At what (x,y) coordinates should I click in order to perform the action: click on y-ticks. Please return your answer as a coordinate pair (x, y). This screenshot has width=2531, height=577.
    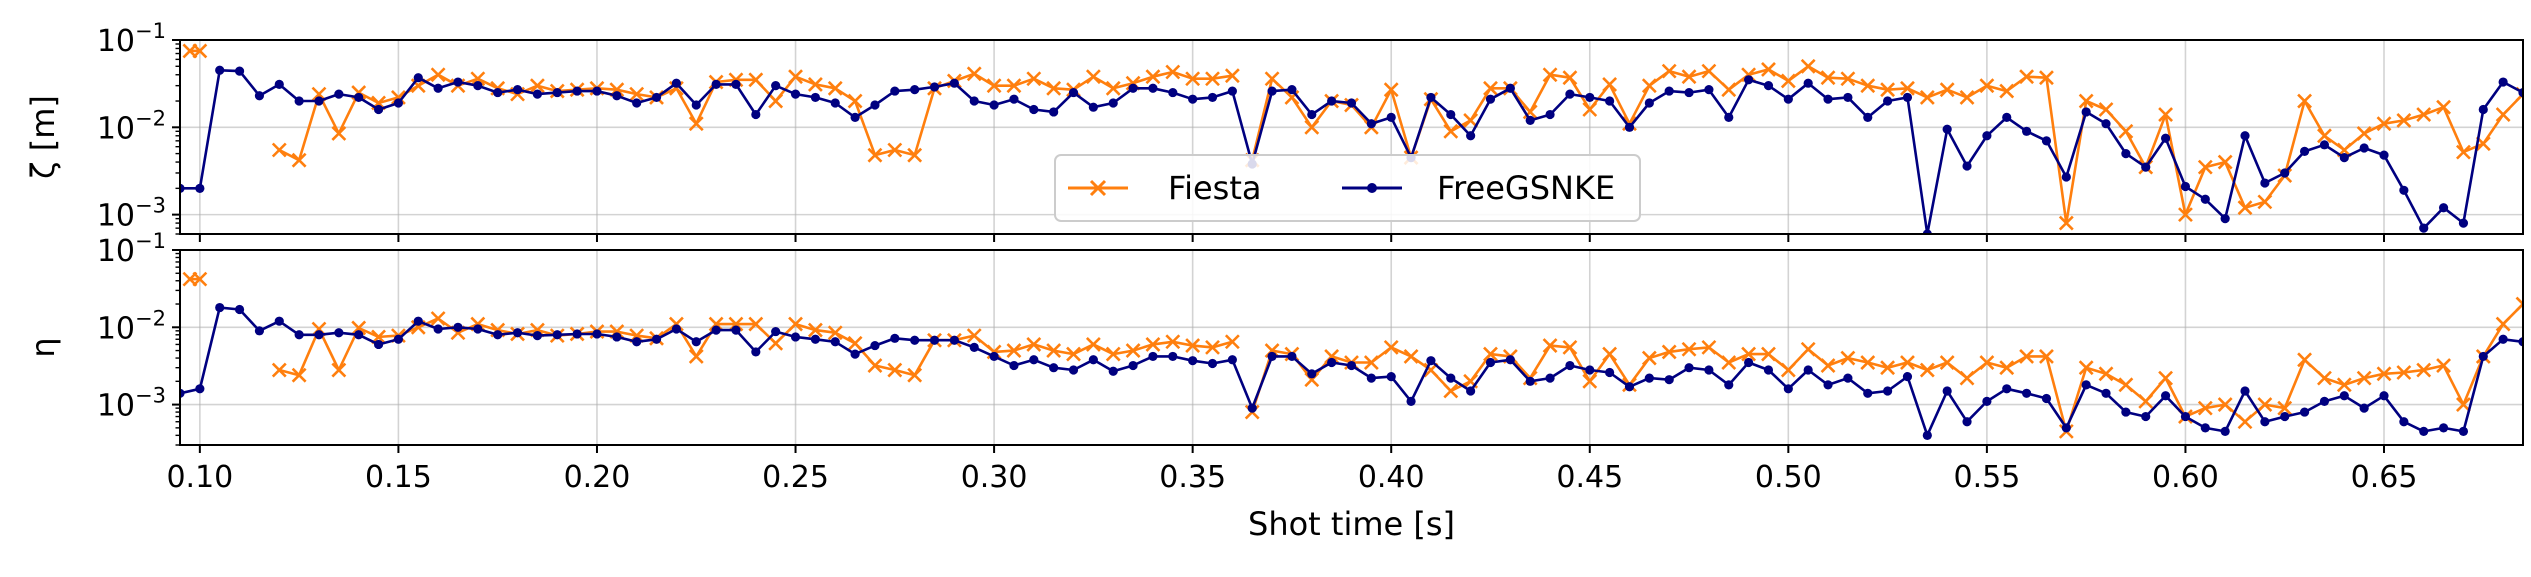
    Looking at the image, I should click on (176, 347).